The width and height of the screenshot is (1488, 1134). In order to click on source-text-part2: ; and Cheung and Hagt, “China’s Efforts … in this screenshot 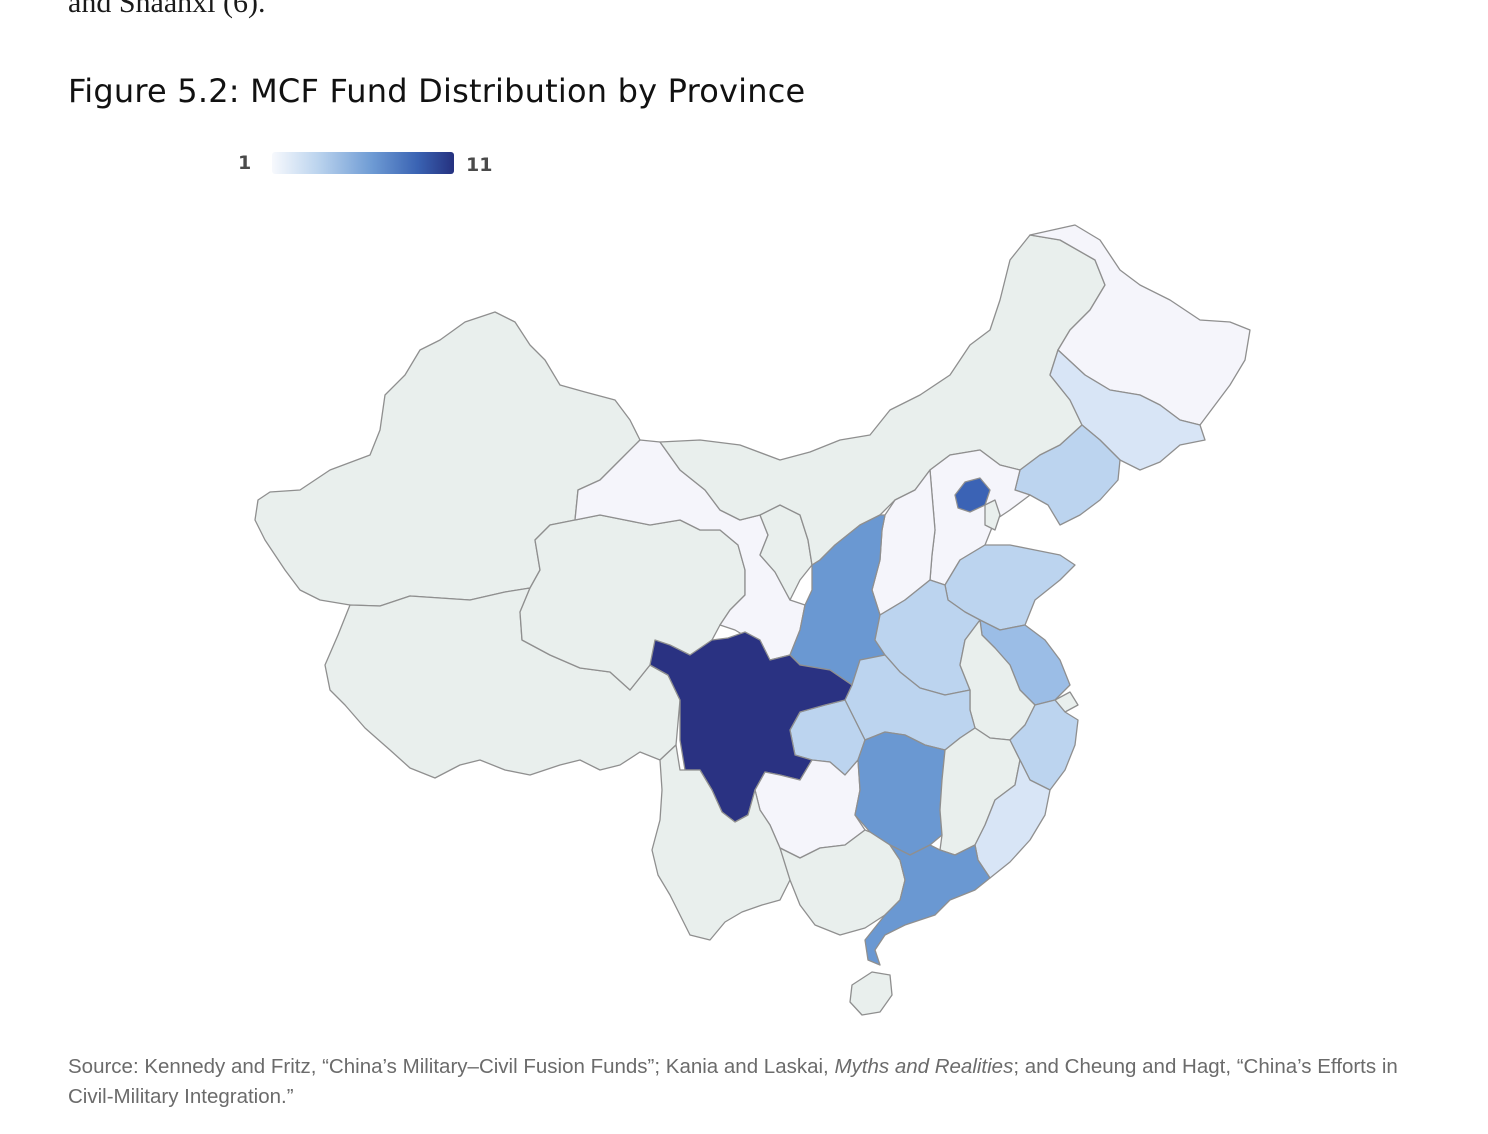, I will do `click(733, 1081)`.